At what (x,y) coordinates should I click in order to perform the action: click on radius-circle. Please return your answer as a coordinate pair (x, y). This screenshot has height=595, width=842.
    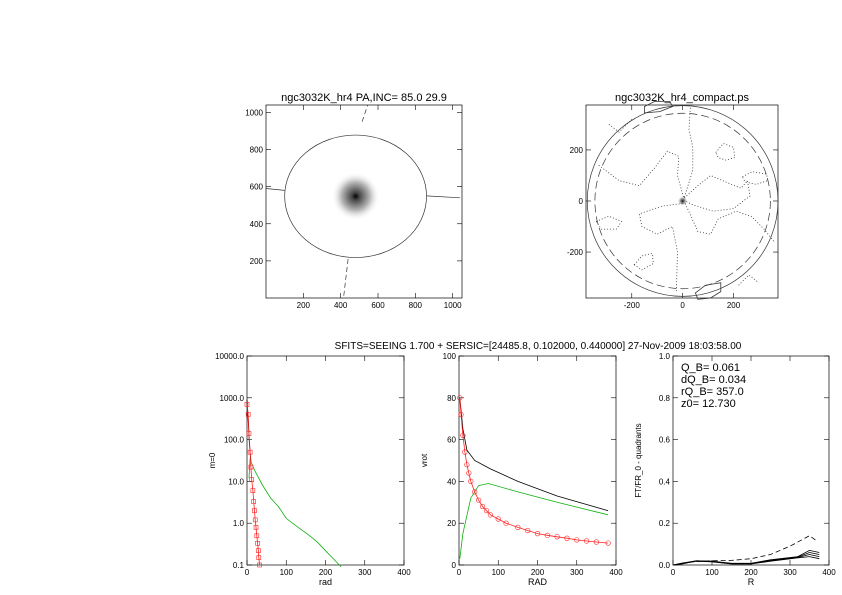
    Looking at the image, I should click on (682, 201).